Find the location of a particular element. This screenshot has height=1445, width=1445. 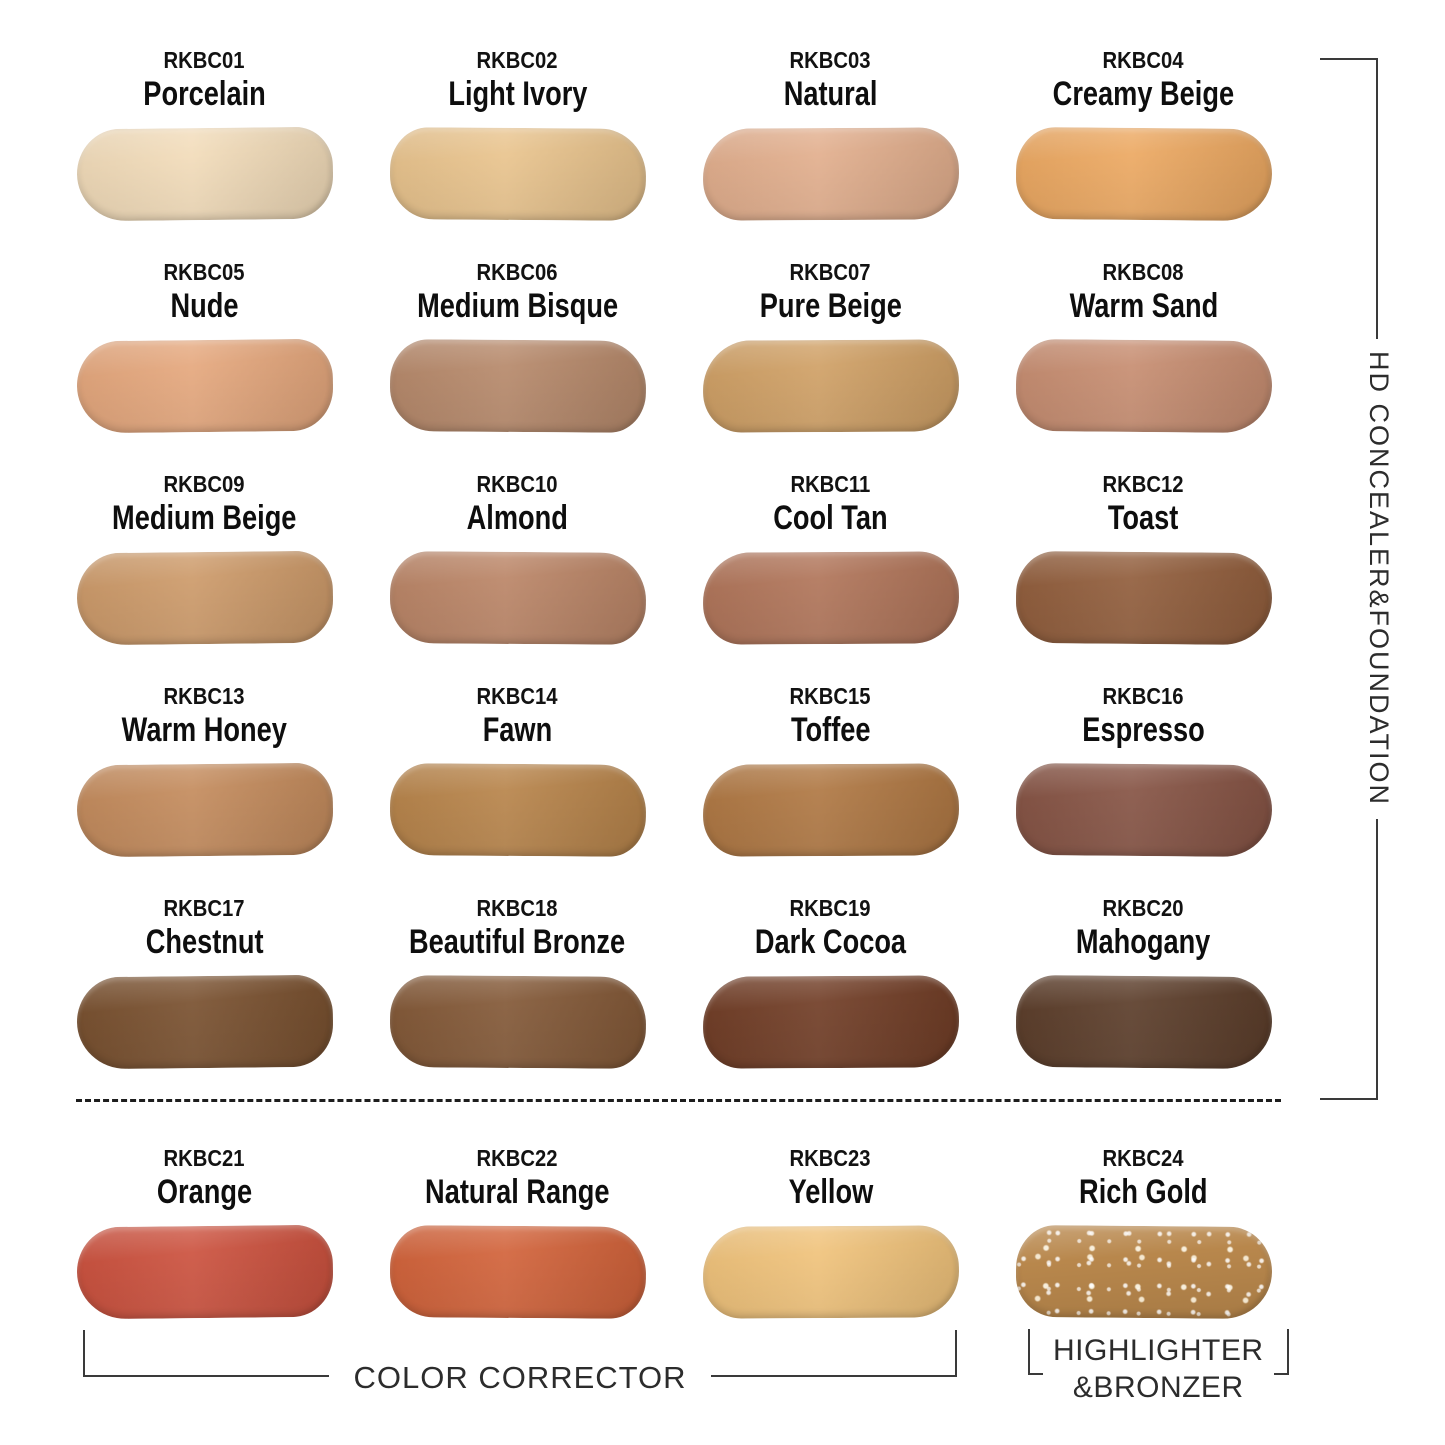

swatch-code: RKBC16 is located at coordinates (1143, 696).